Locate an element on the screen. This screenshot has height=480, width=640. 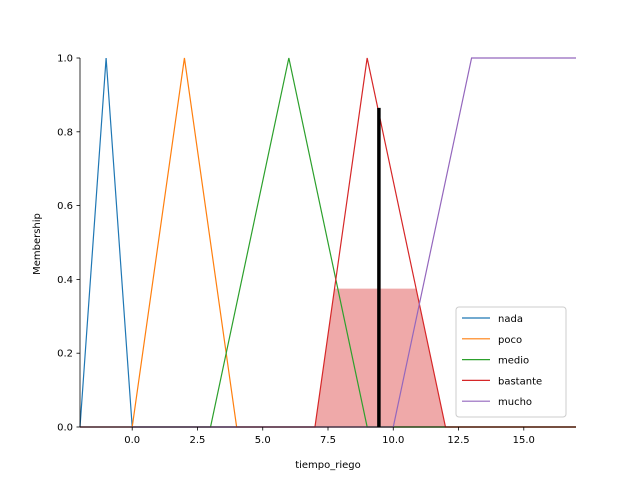
x-tick-label: 15.0 is located at coordinates (524, 440).